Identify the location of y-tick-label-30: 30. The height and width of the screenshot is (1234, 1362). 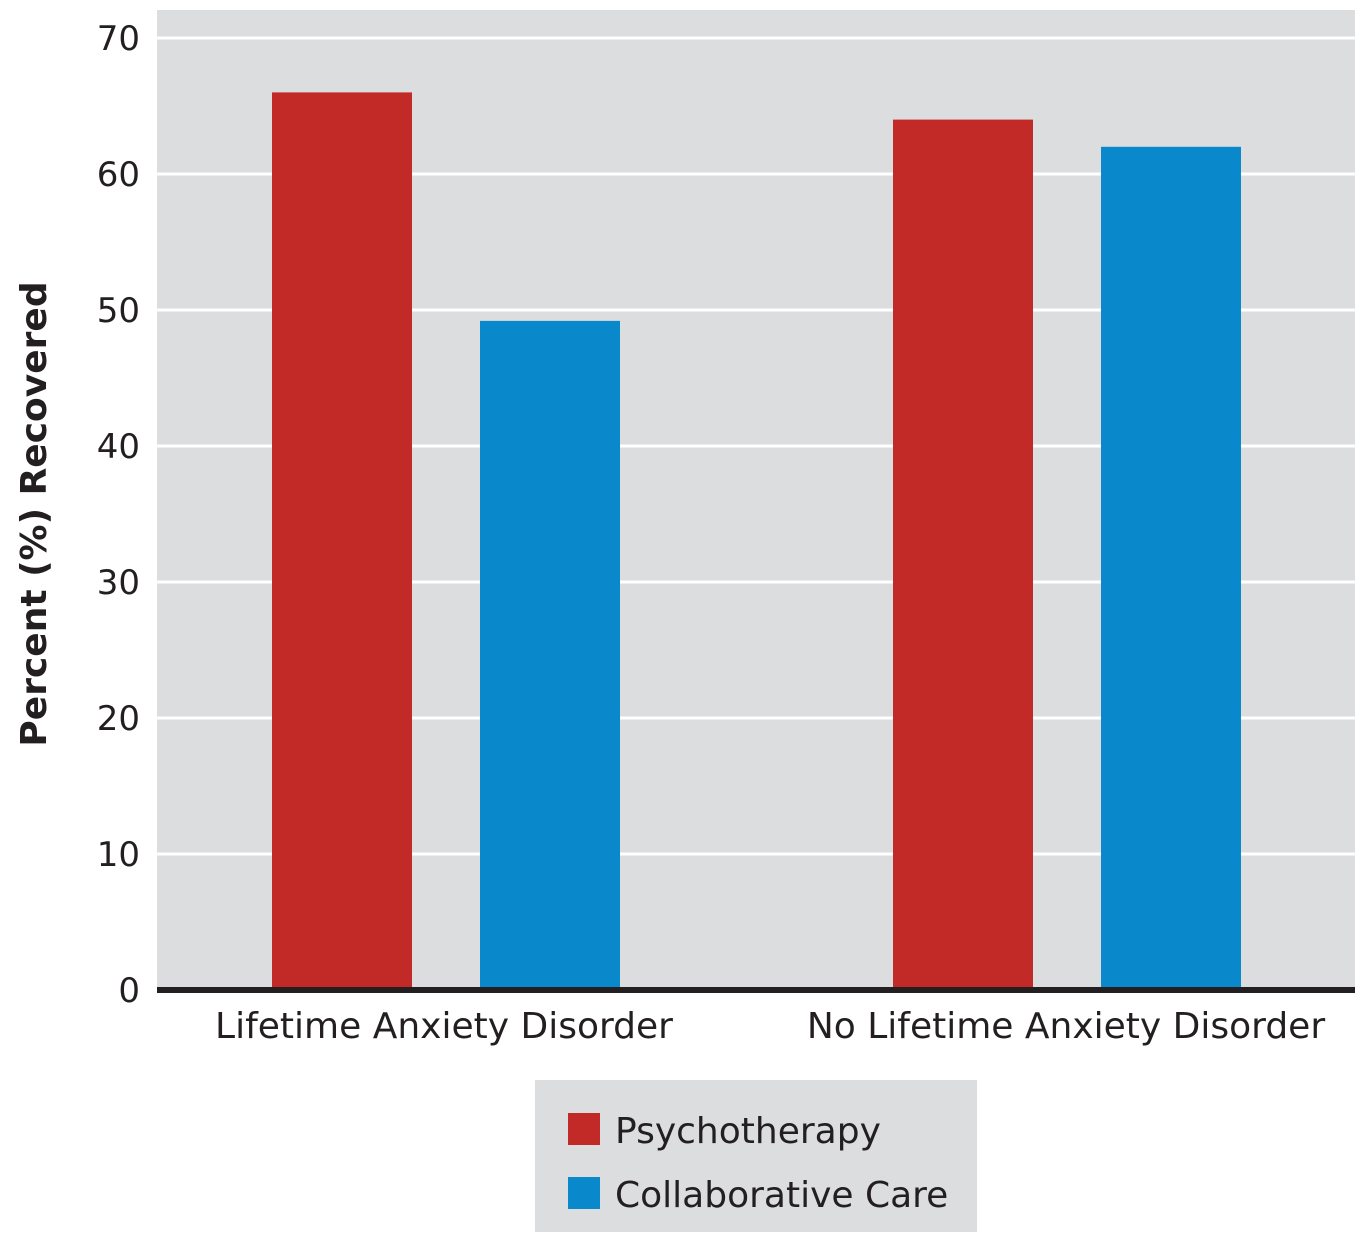
(118, 583).